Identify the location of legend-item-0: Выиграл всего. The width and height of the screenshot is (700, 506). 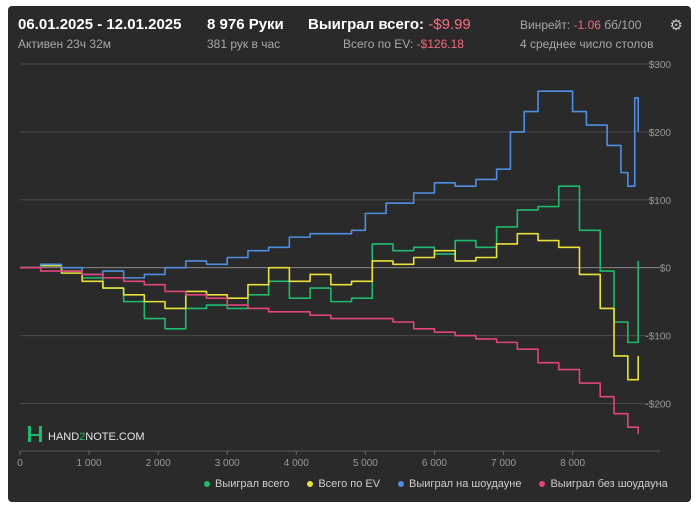
(246, 484).